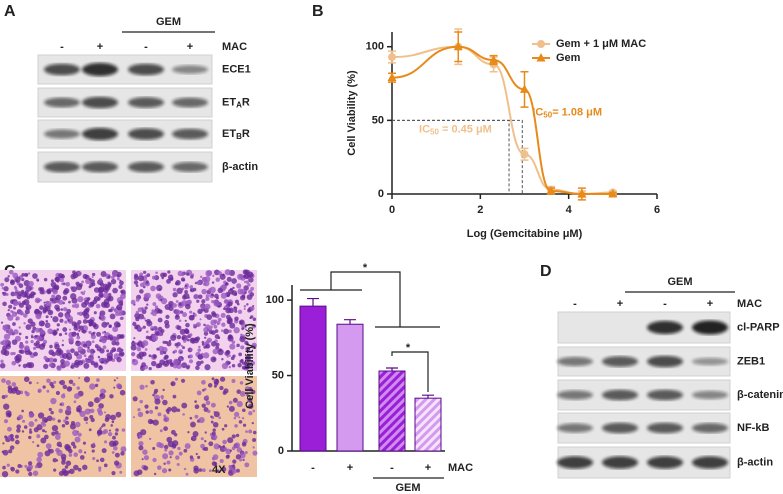 This screenshot has width=783, height=494. Describe the element at coordinates (428, 424) in the screenshot. I see `bar` at that location.